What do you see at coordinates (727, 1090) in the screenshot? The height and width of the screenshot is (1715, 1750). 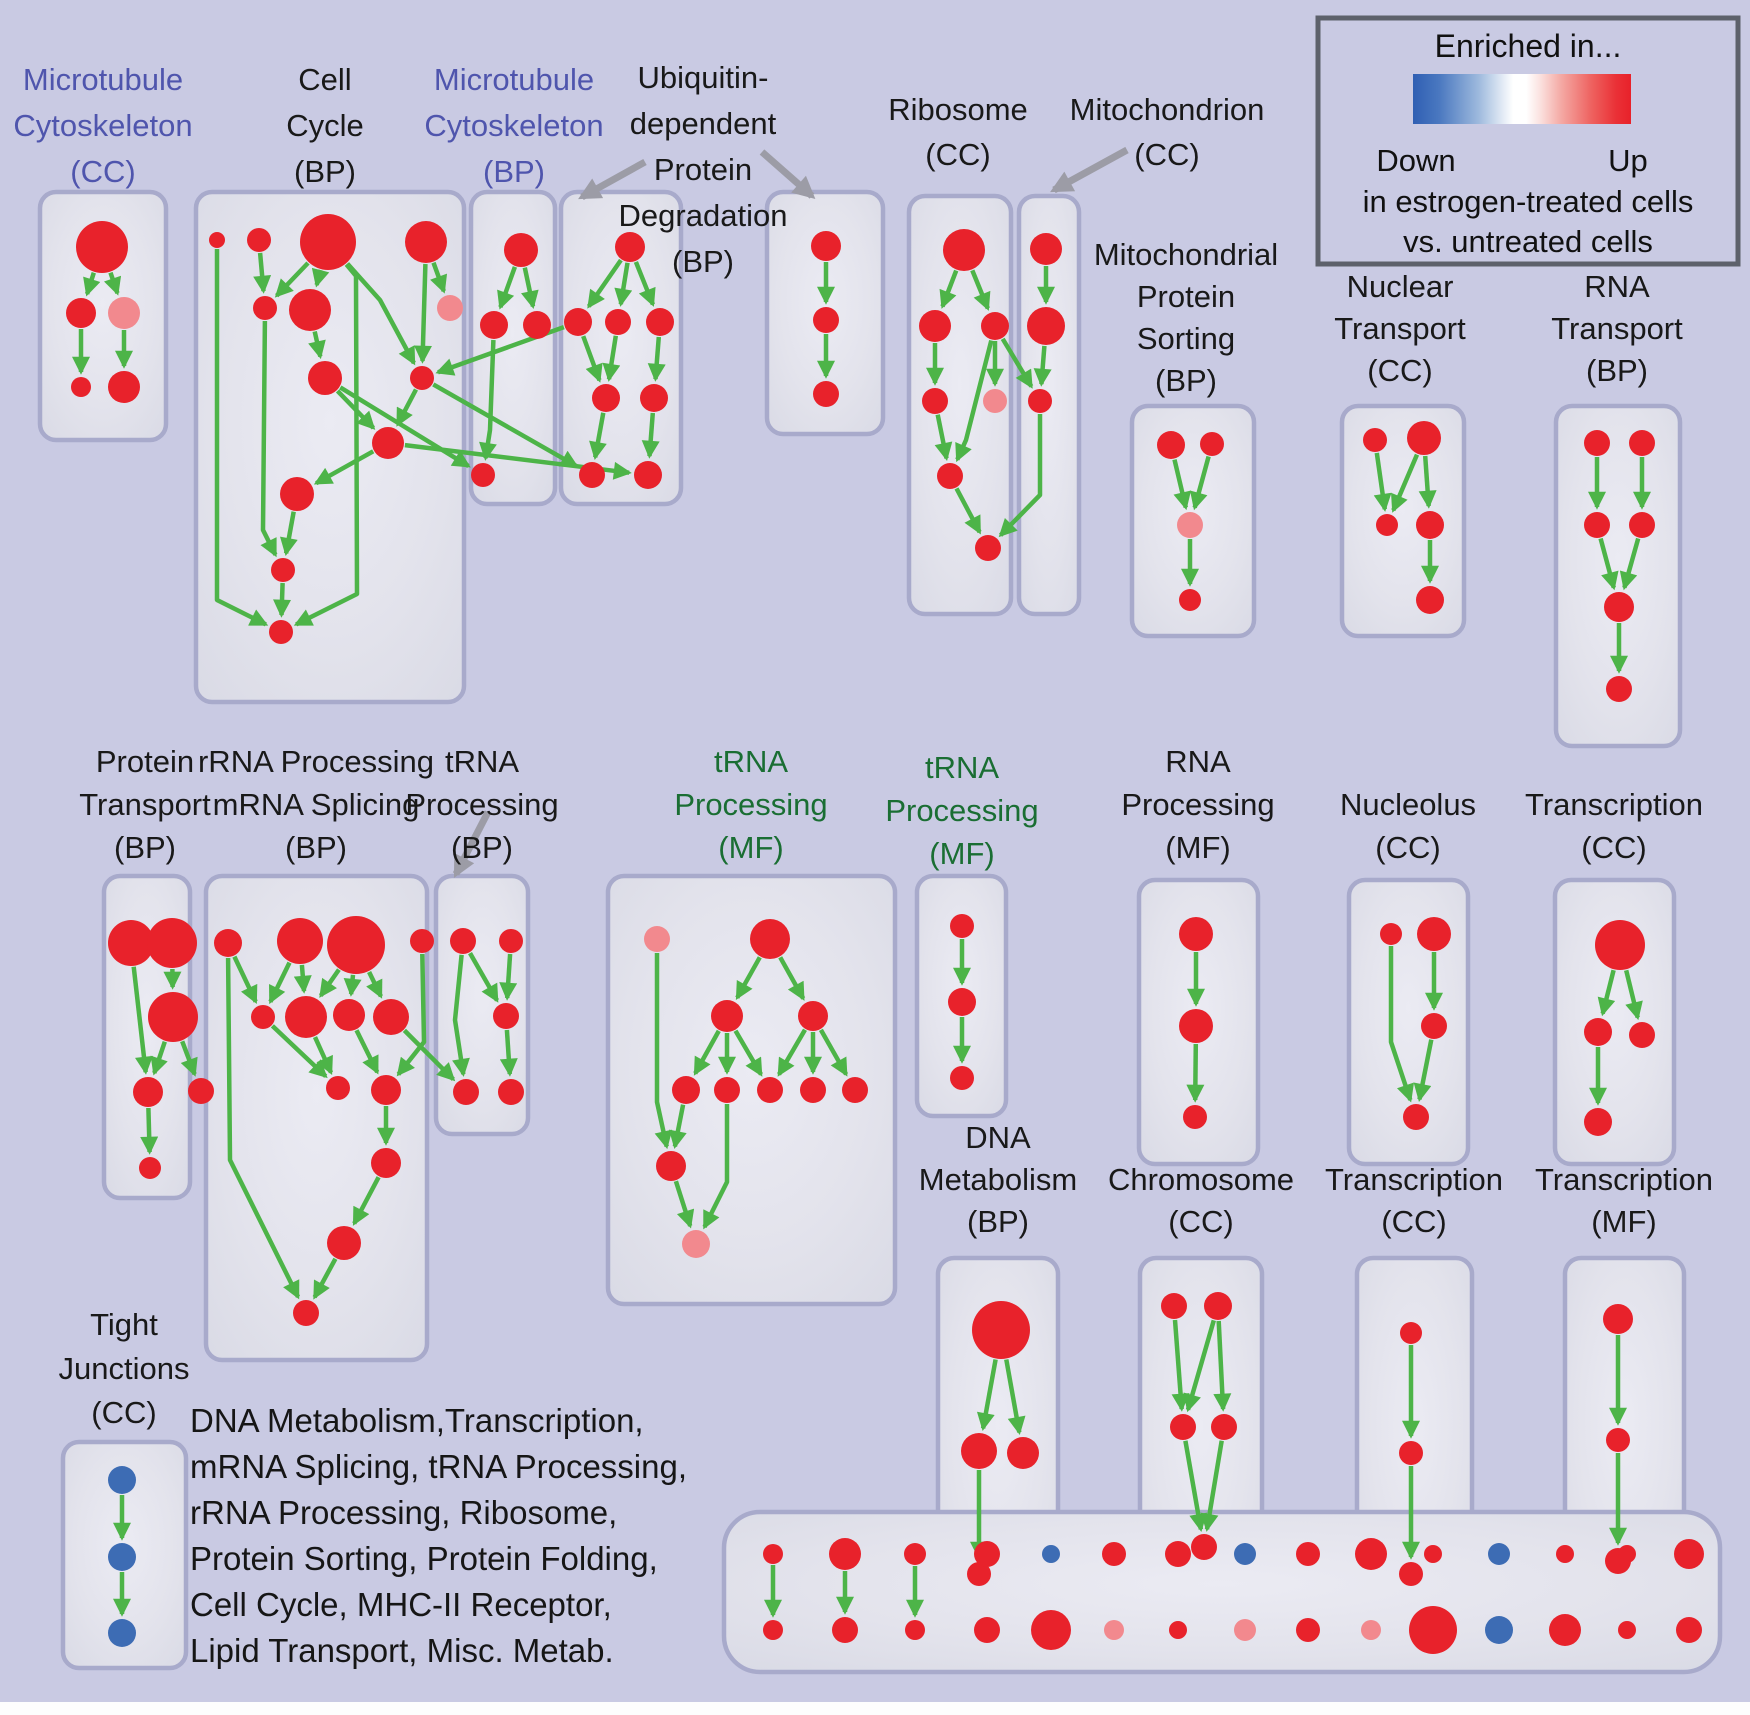 I see `gene-node-f6` at bounding box center [727, 1090].